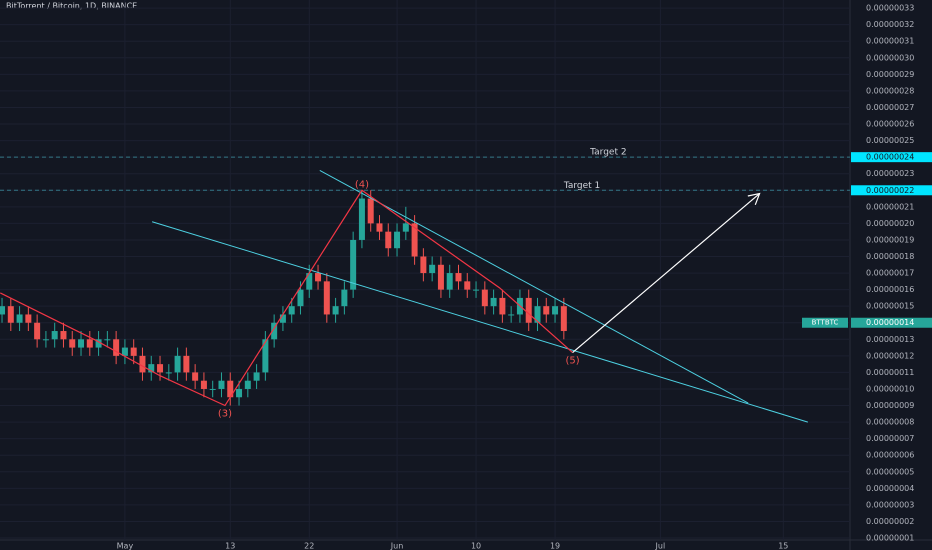 The height and width of the screenshot is (550, 932). I want to click on target-label: Target 2, so click(607, 153).